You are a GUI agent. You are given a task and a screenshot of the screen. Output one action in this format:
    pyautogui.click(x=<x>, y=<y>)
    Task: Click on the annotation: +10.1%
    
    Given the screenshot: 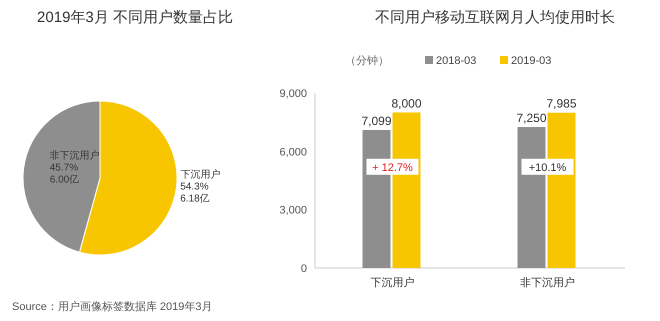 What is the action you would take?
    pyautogui.click(x=547, y=168)
    